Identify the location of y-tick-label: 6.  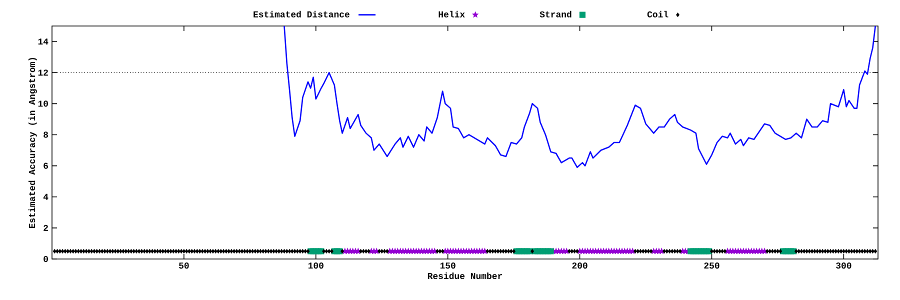
(46, 165).